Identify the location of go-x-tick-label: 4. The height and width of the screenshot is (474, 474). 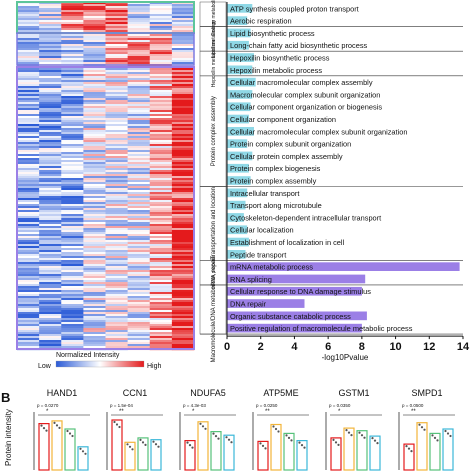
(294, 347).